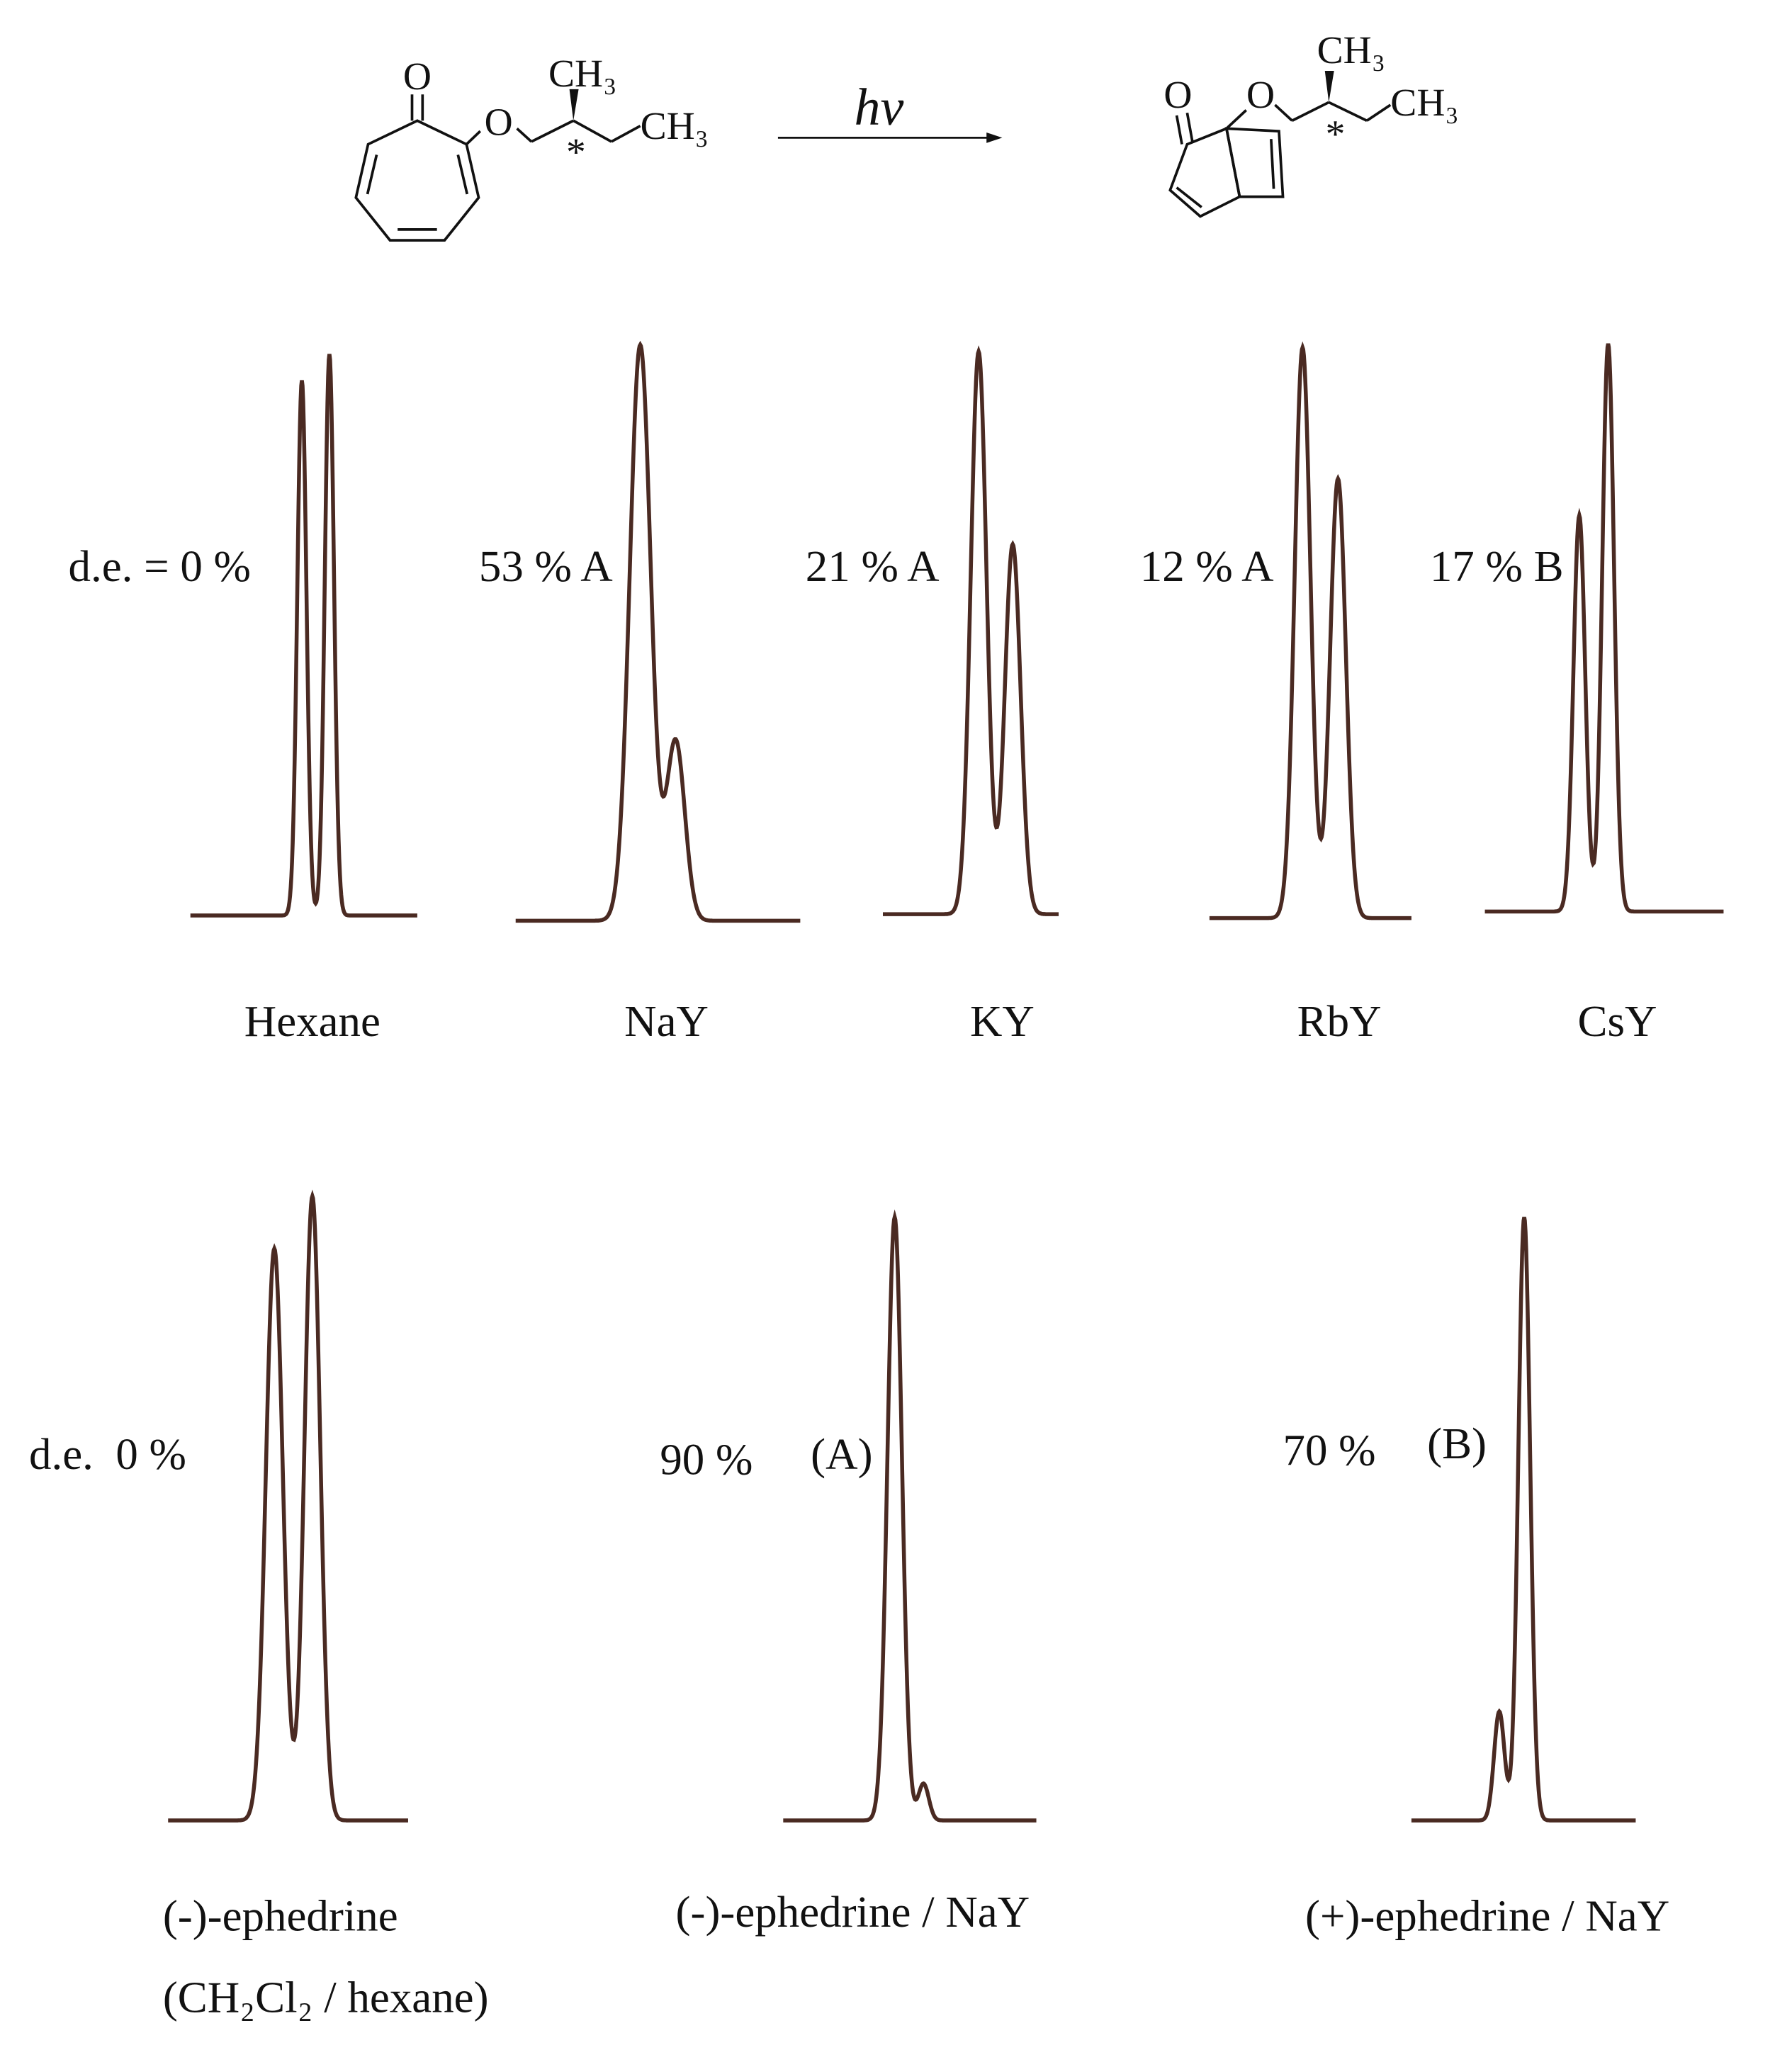  Describe the element at coordinates (1329, 1450) in the screenshot. I see `de-label: 70 %` at that location.